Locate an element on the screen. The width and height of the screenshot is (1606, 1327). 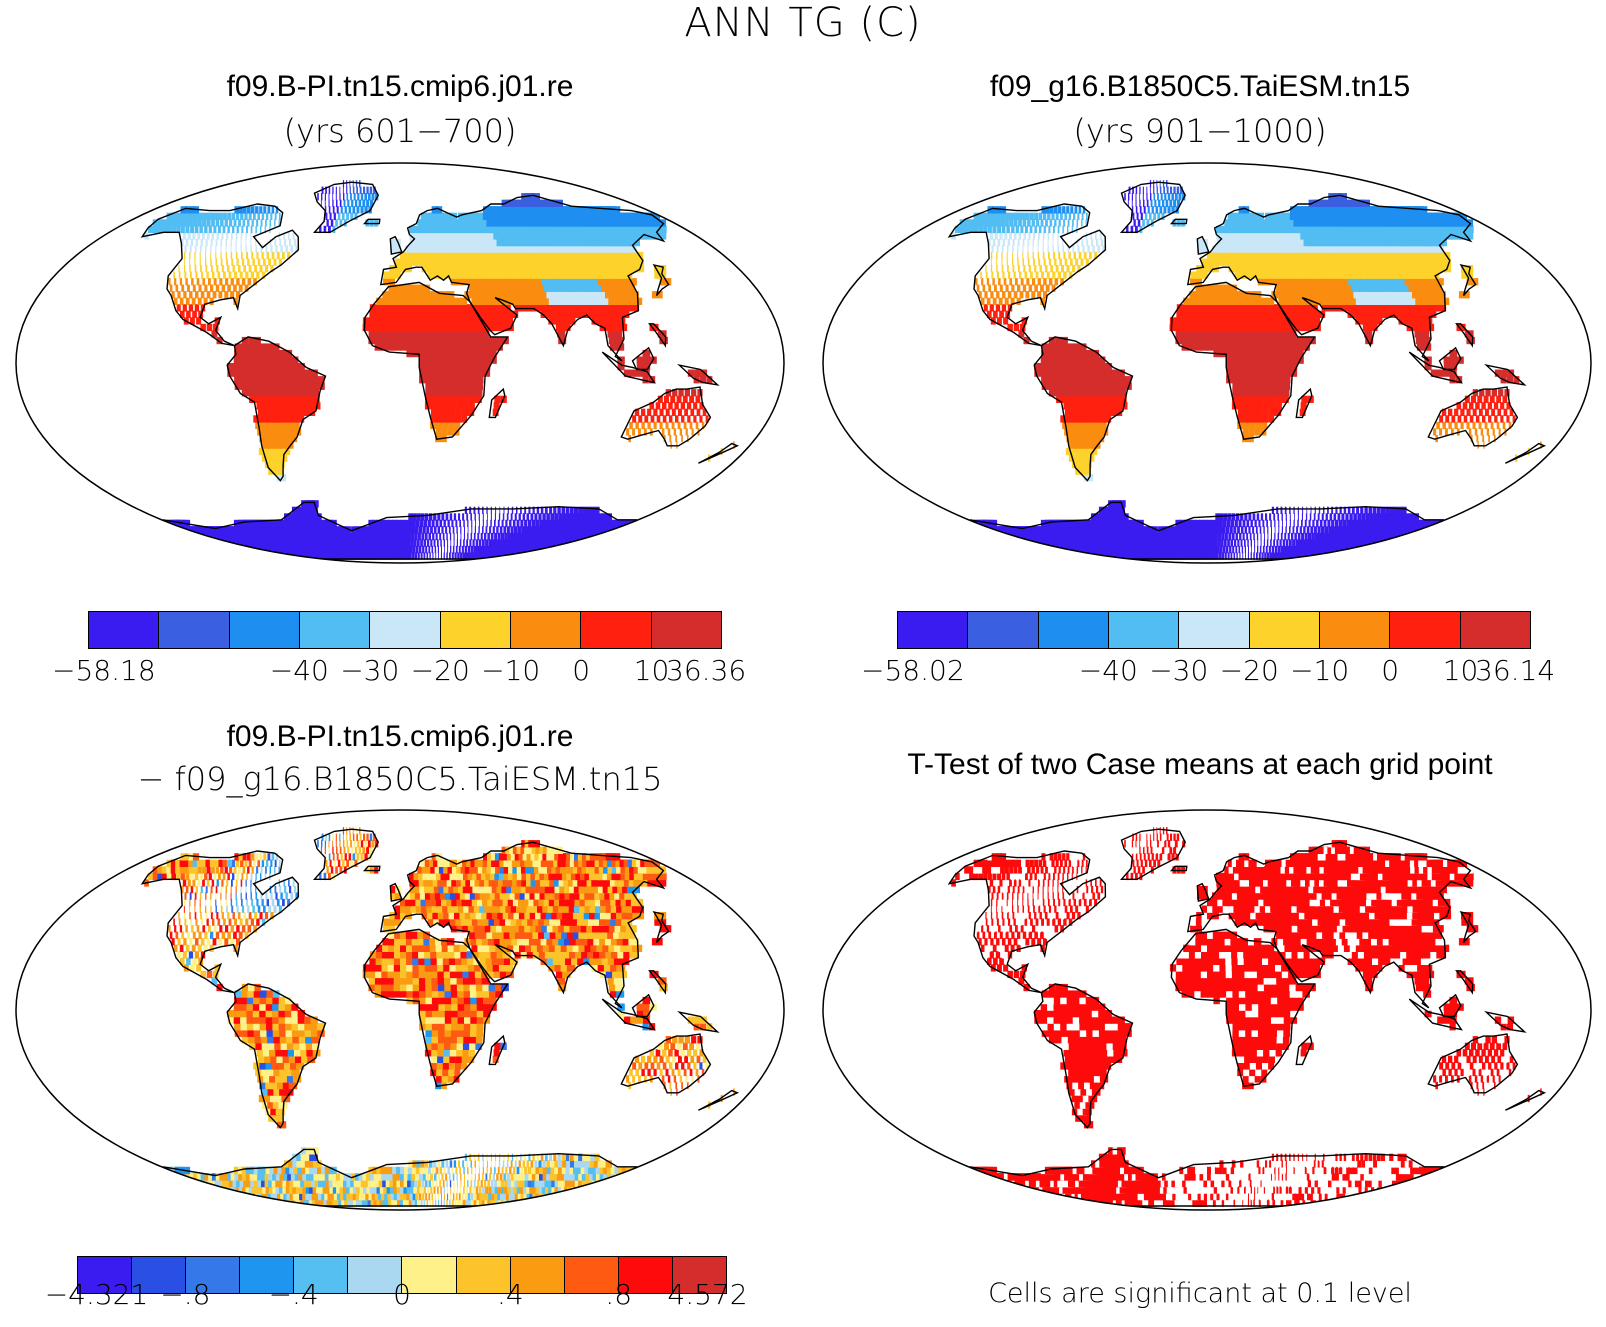
panel4-map is located at coordinates (1207, 1010).